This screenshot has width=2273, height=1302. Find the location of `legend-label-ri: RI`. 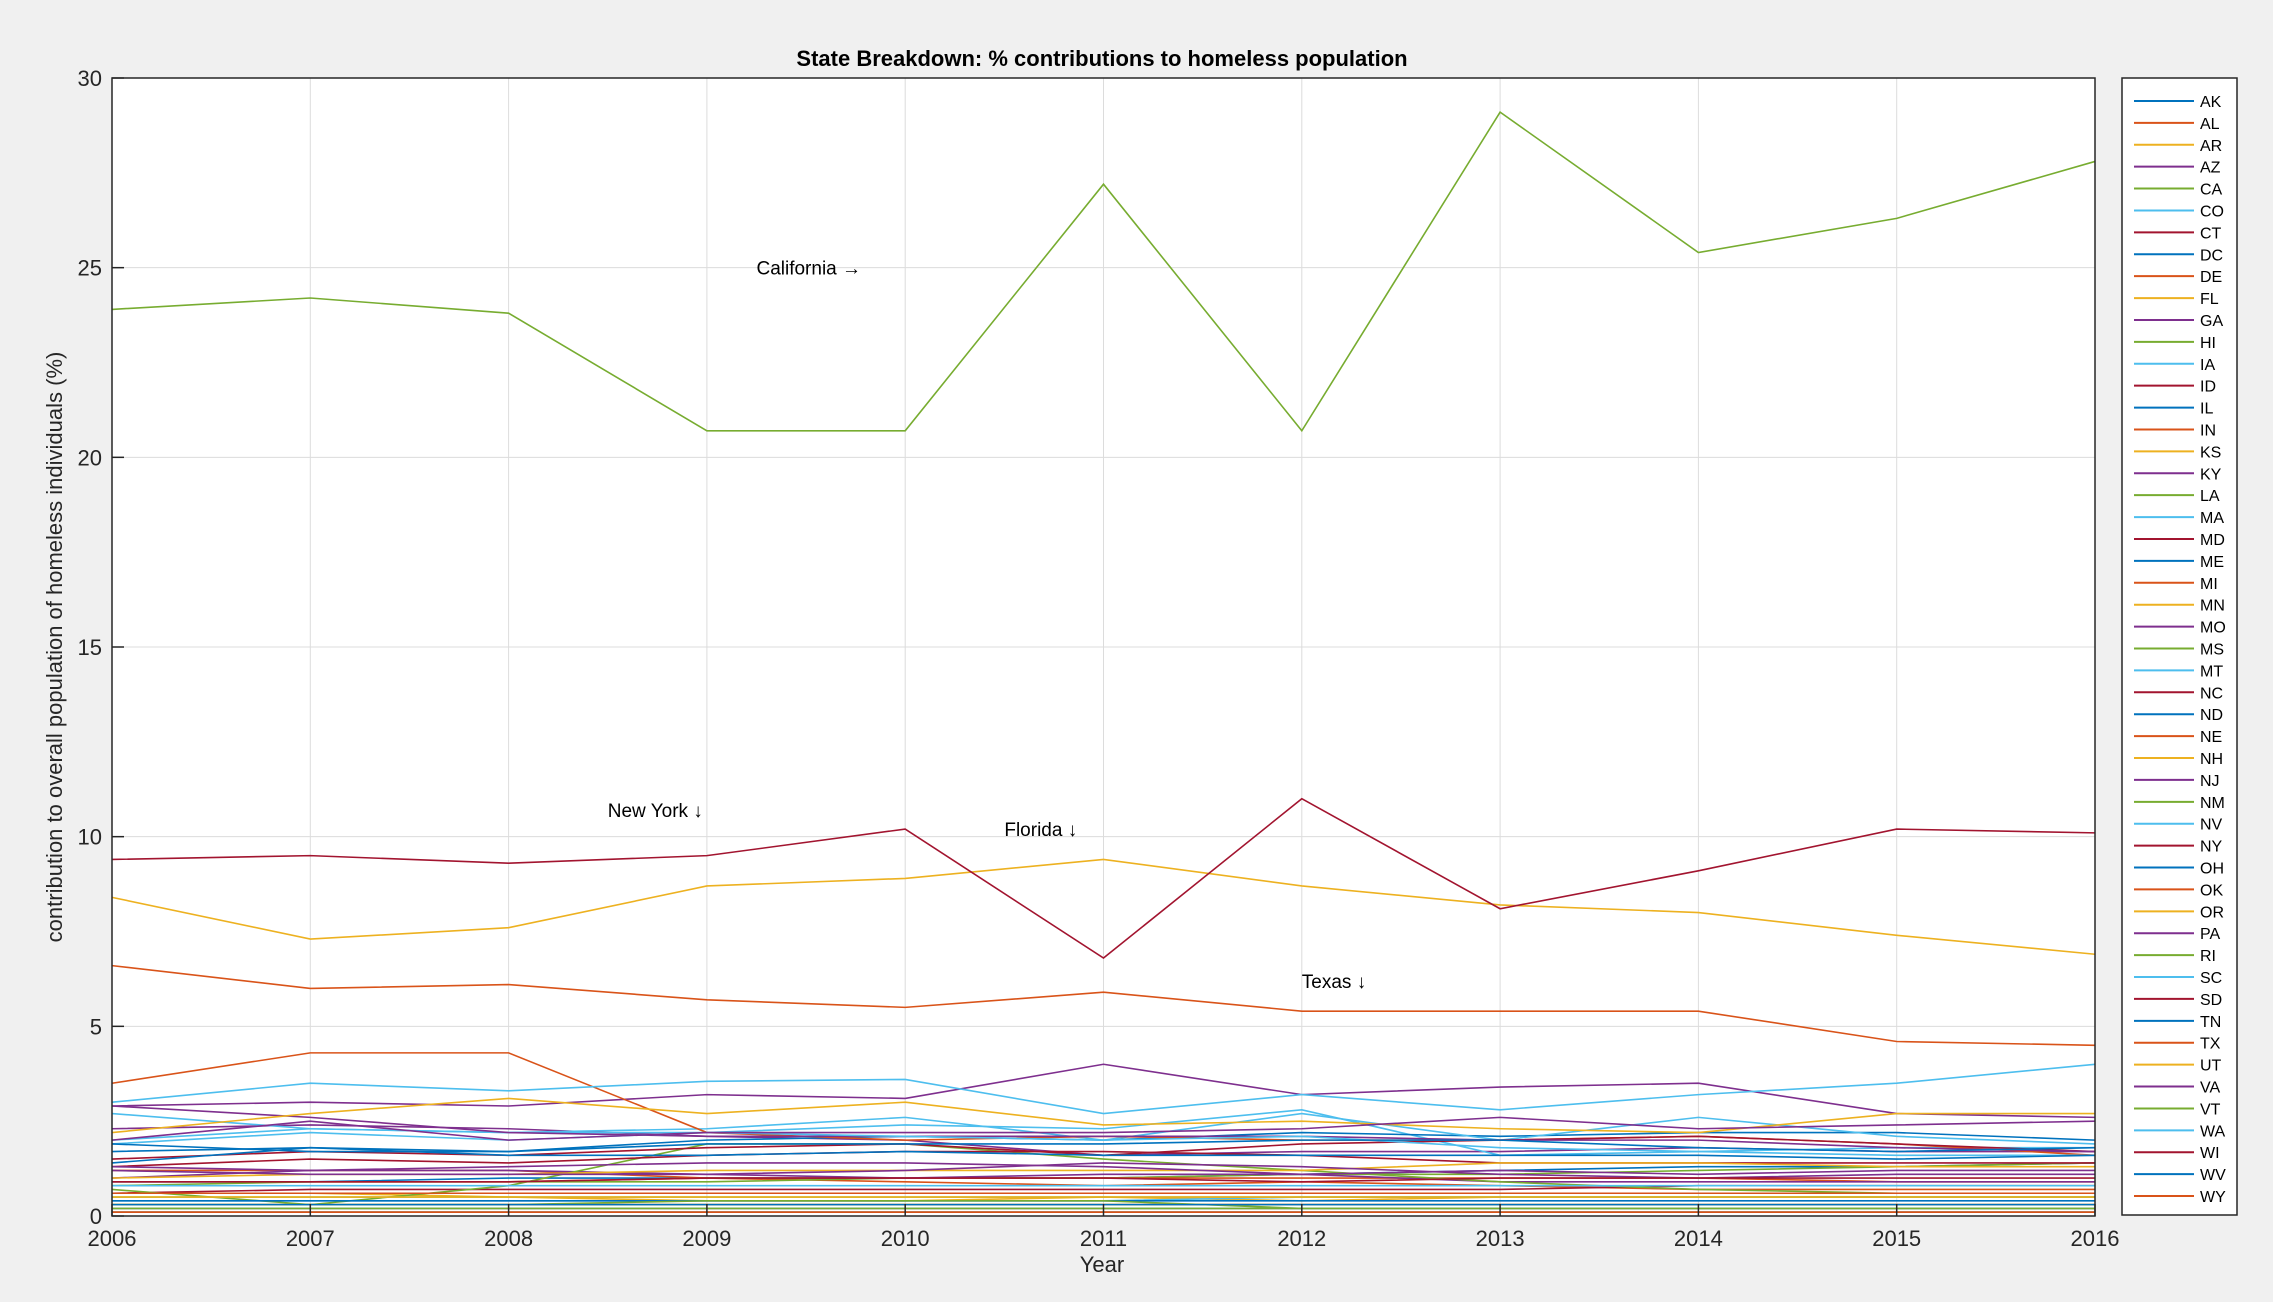

legend-label-ri: RI is located at coordinates (2208, 956).